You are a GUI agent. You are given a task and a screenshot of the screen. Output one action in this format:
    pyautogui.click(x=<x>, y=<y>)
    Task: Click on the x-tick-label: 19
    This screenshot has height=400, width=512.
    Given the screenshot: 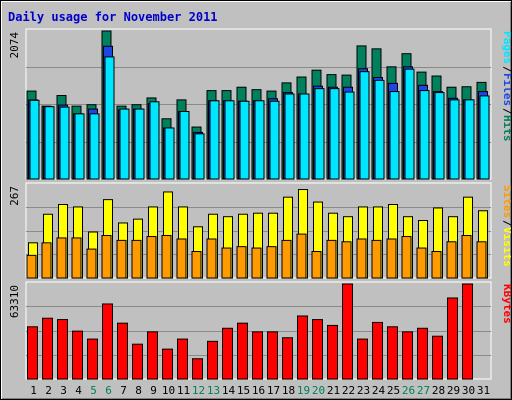 What is the action you would take?
    pyautogui.click(x=303, y=390)
    